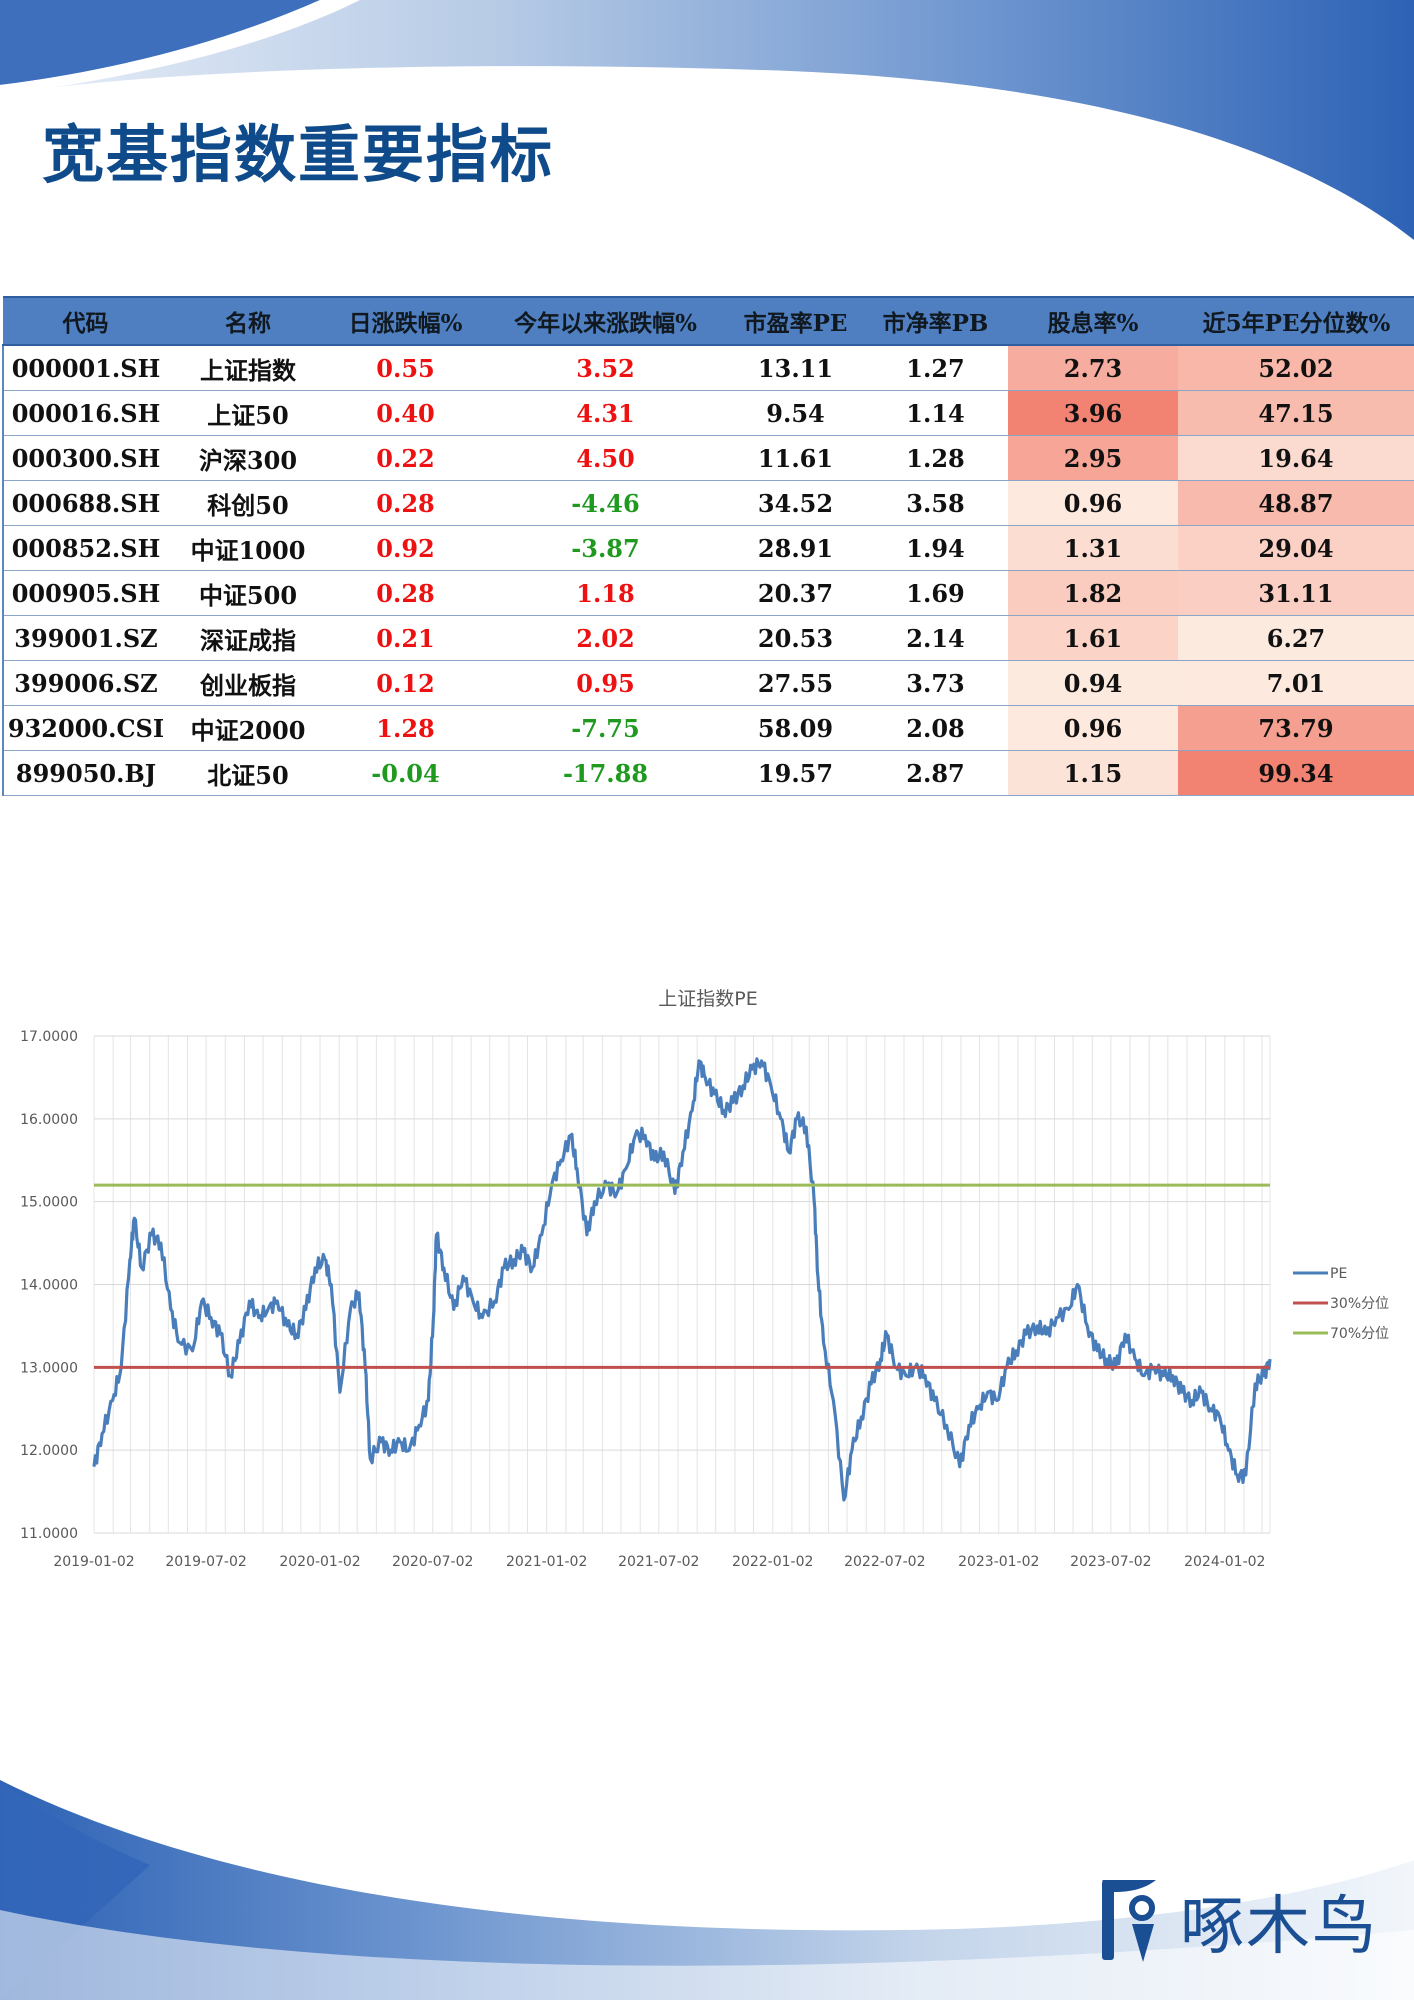  I want to click on cell-ytd-change: -3.87, so click(605, 548).